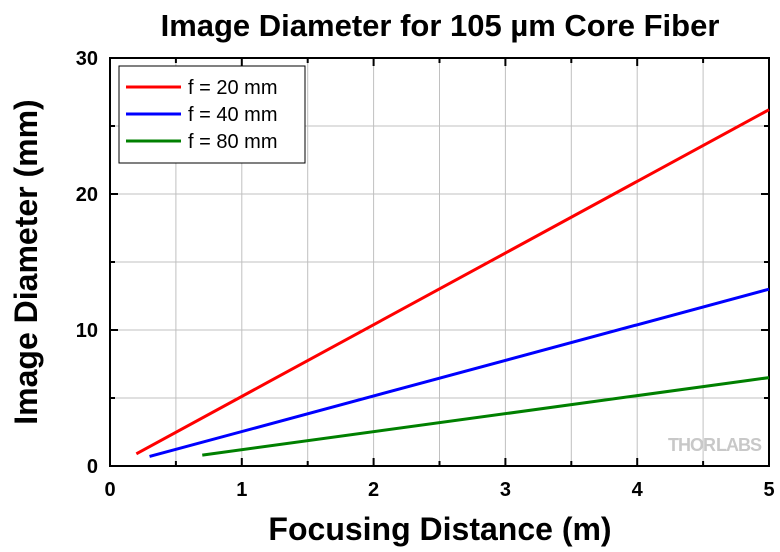 This screenshot has width=780, height=552. What do you see at coordinates (739, 445) in the screenshot?
I see `watermark-text-right: LABS` at bounding box center [739, 445].